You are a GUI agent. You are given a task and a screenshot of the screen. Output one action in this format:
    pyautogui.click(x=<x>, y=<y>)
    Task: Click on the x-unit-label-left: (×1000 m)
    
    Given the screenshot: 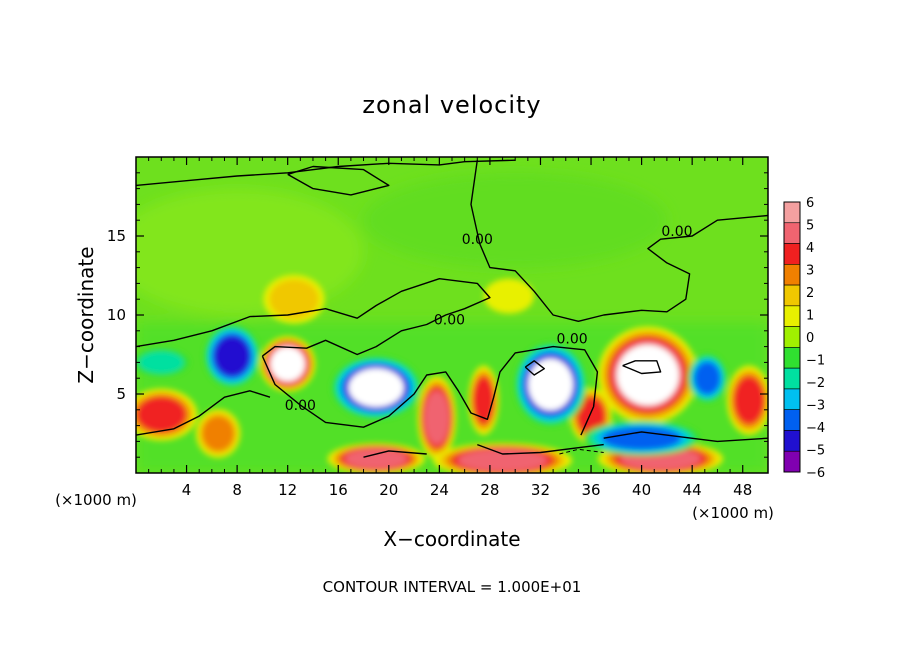 What is the action you would take?
    pyautogui.click(x=96, y=500)
    